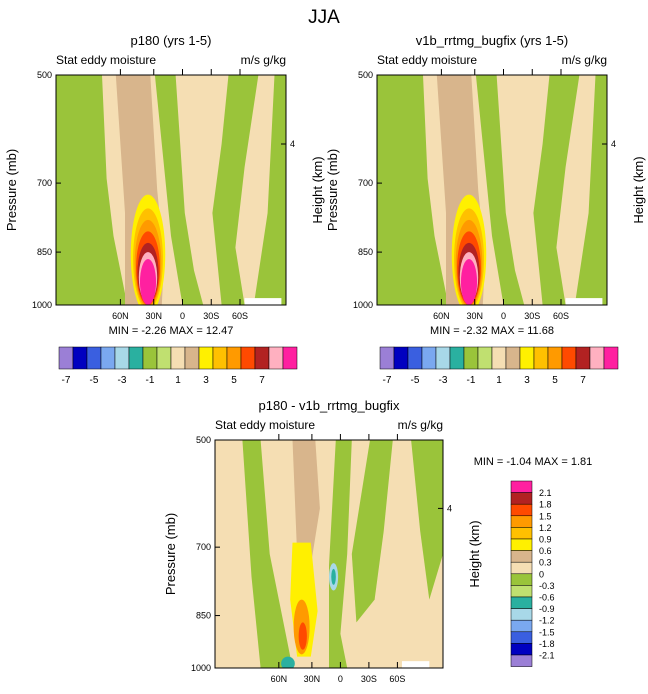 This screenshot has width=648, height=694. I want to click on field-label: Stat eddy moisture, so click(106, 60).